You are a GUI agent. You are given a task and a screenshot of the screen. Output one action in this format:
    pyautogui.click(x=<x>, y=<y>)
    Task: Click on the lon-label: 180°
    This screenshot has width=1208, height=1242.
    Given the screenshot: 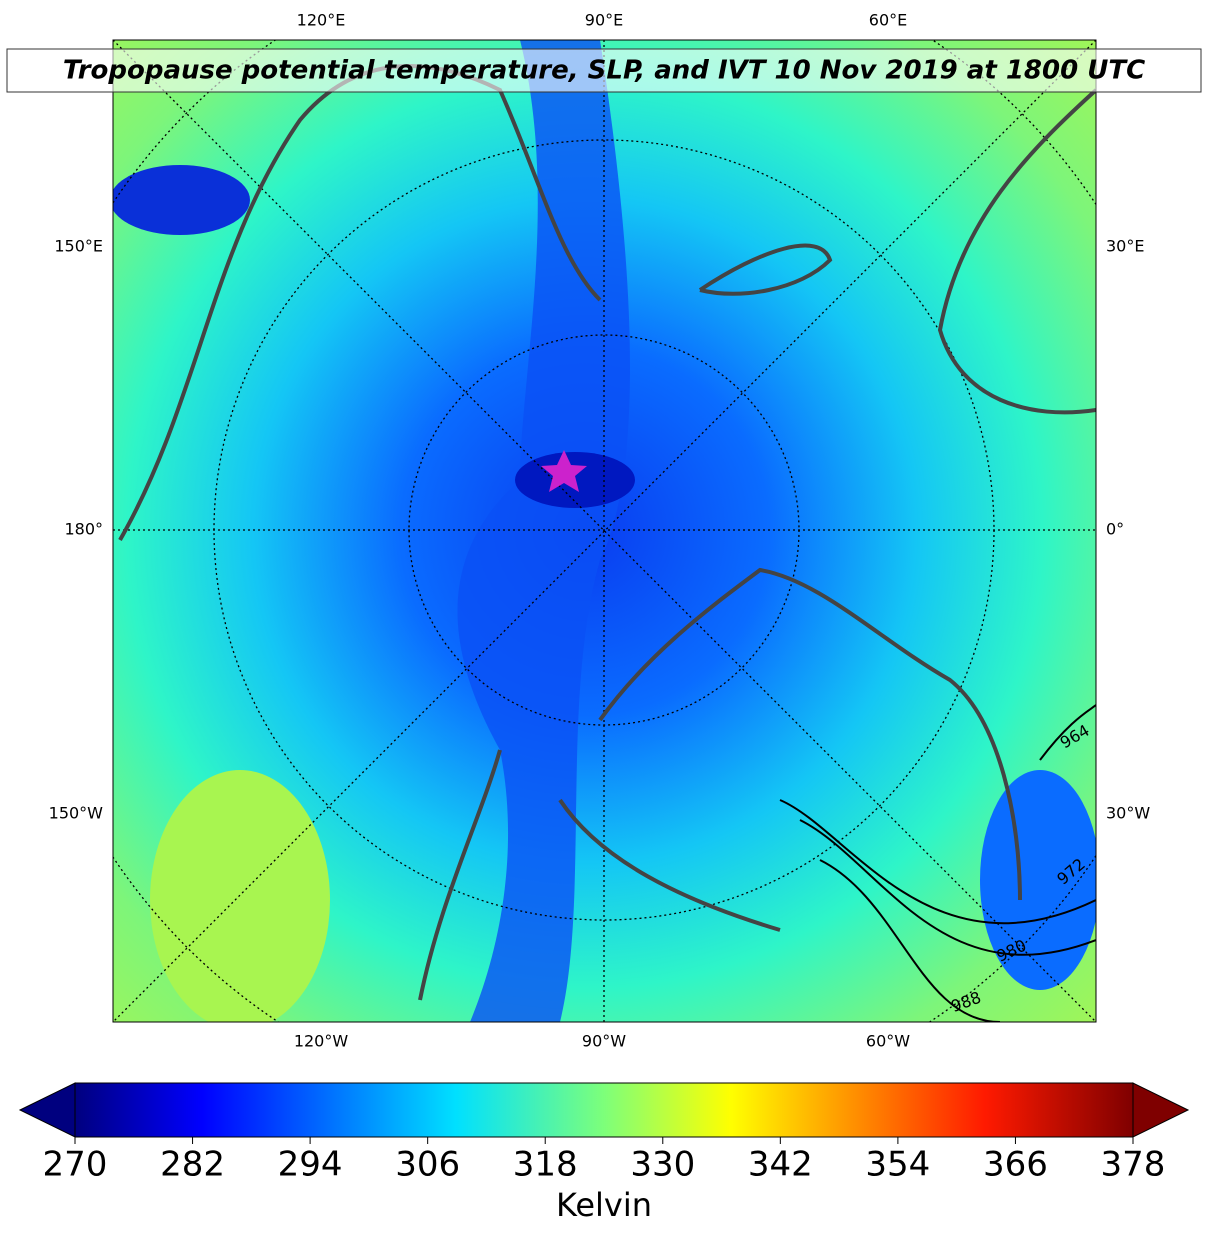 What is the action you would take?
    pyautogui.click(x=83, y=529)
    